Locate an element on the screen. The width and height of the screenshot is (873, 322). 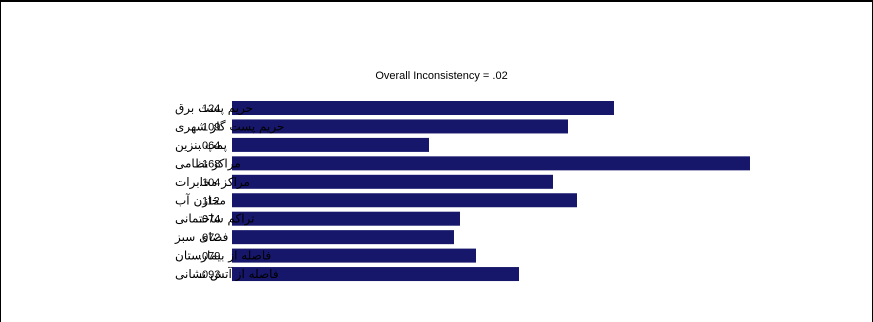
value-label-10: .093 is located at coordinates (209, 275).